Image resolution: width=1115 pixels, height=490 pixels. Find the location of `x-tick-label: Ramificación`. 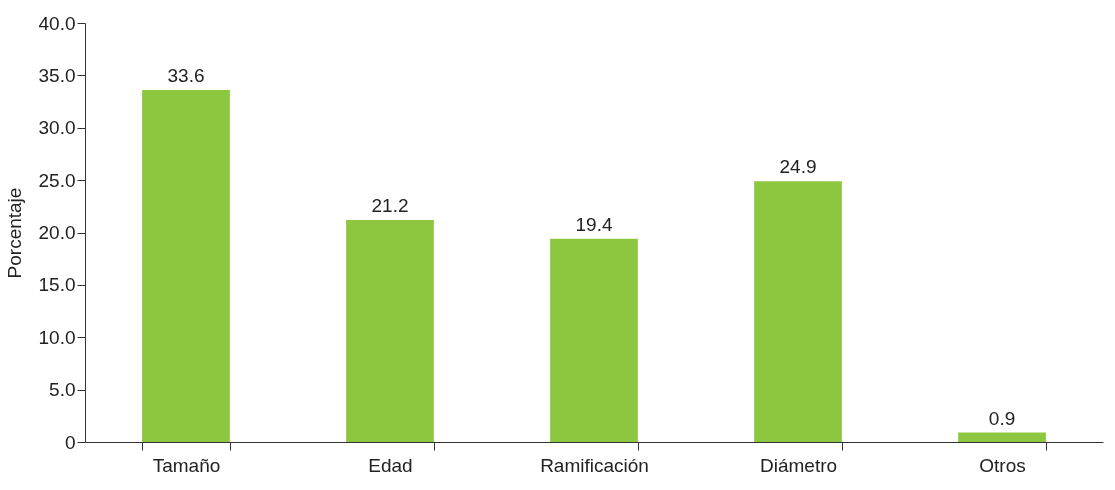

x-tick-label: Ramificación is located at coordinates (594, 465).